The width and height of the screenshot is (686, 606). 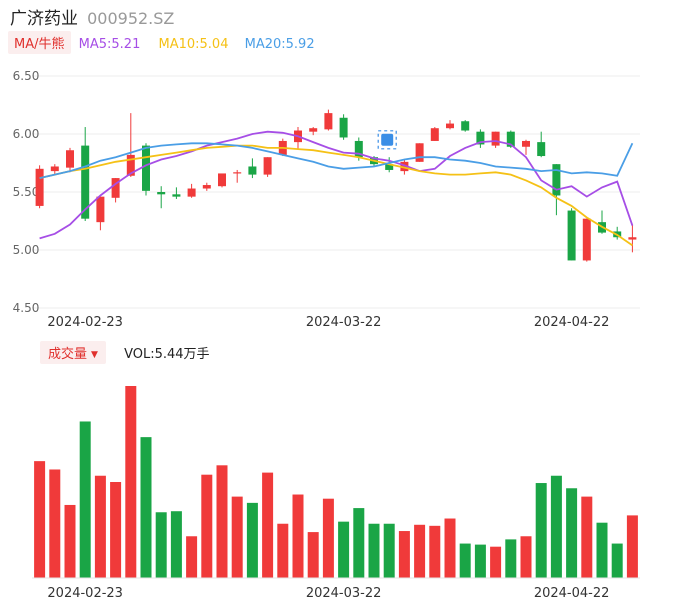 What do you see at coordinates (161, 42) in the screenshot?
I see `ma-legend: MA/牛熊 MA5:5.21 MA10:5.04 MA20:5.92` at bounding box center [161, 42].